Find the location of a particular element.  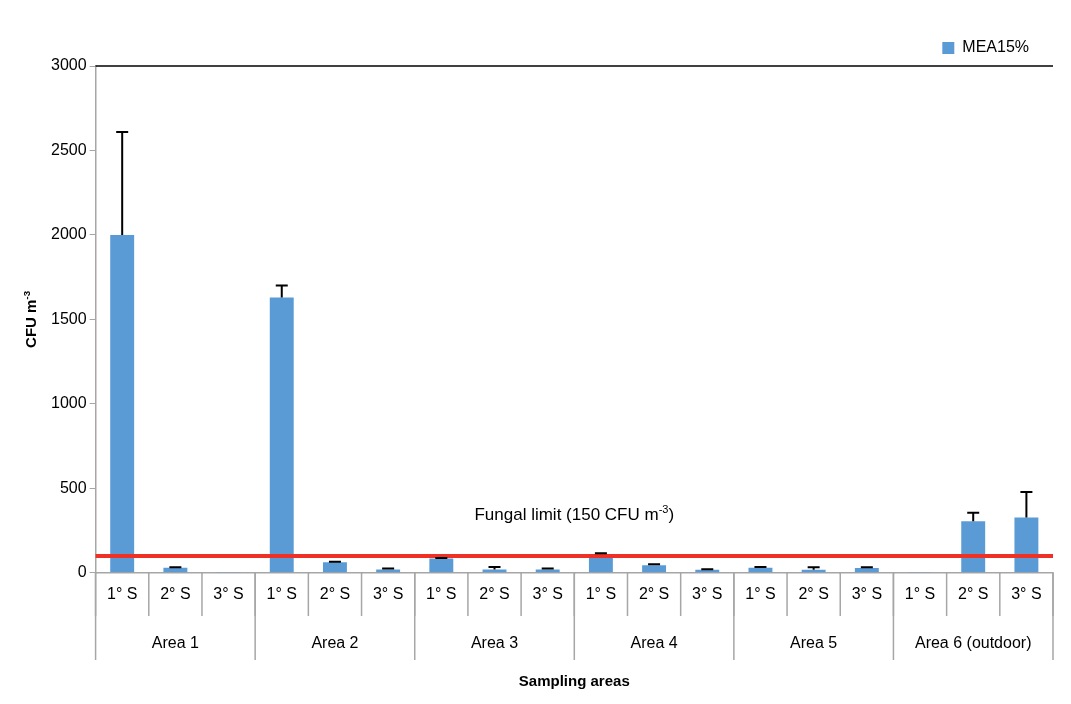

y-tick-label: 0 is located at coordinates (82, 572).